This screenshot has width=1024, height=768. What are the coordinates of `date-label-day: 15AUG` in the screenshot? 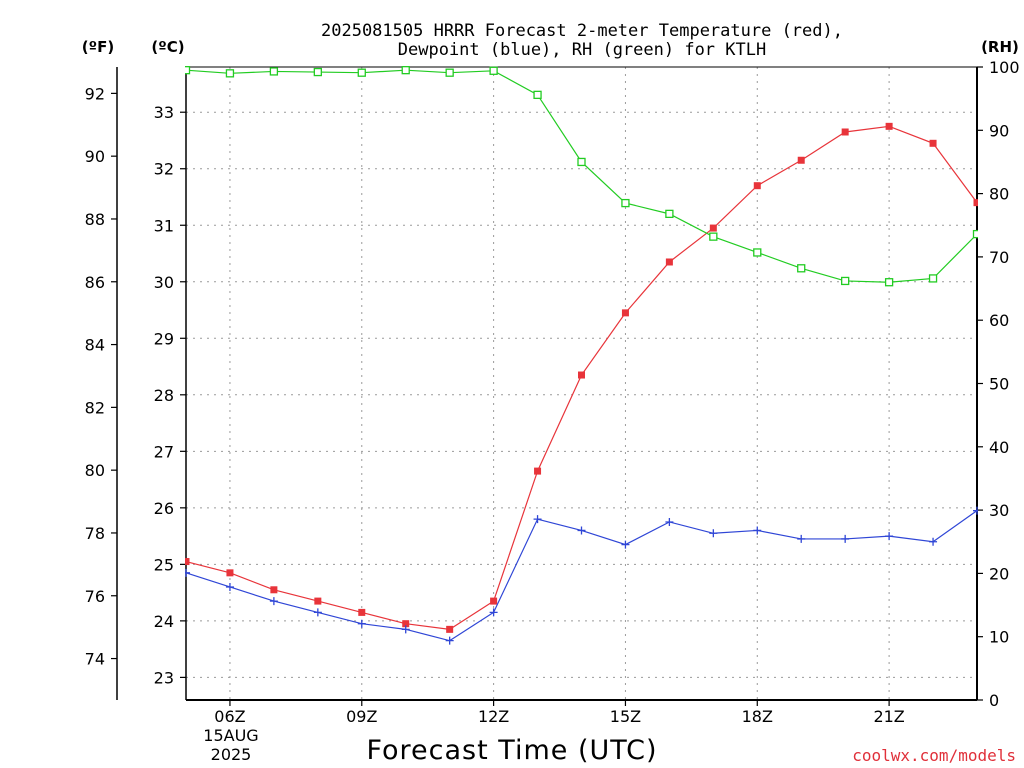 It's located at (230, 735).